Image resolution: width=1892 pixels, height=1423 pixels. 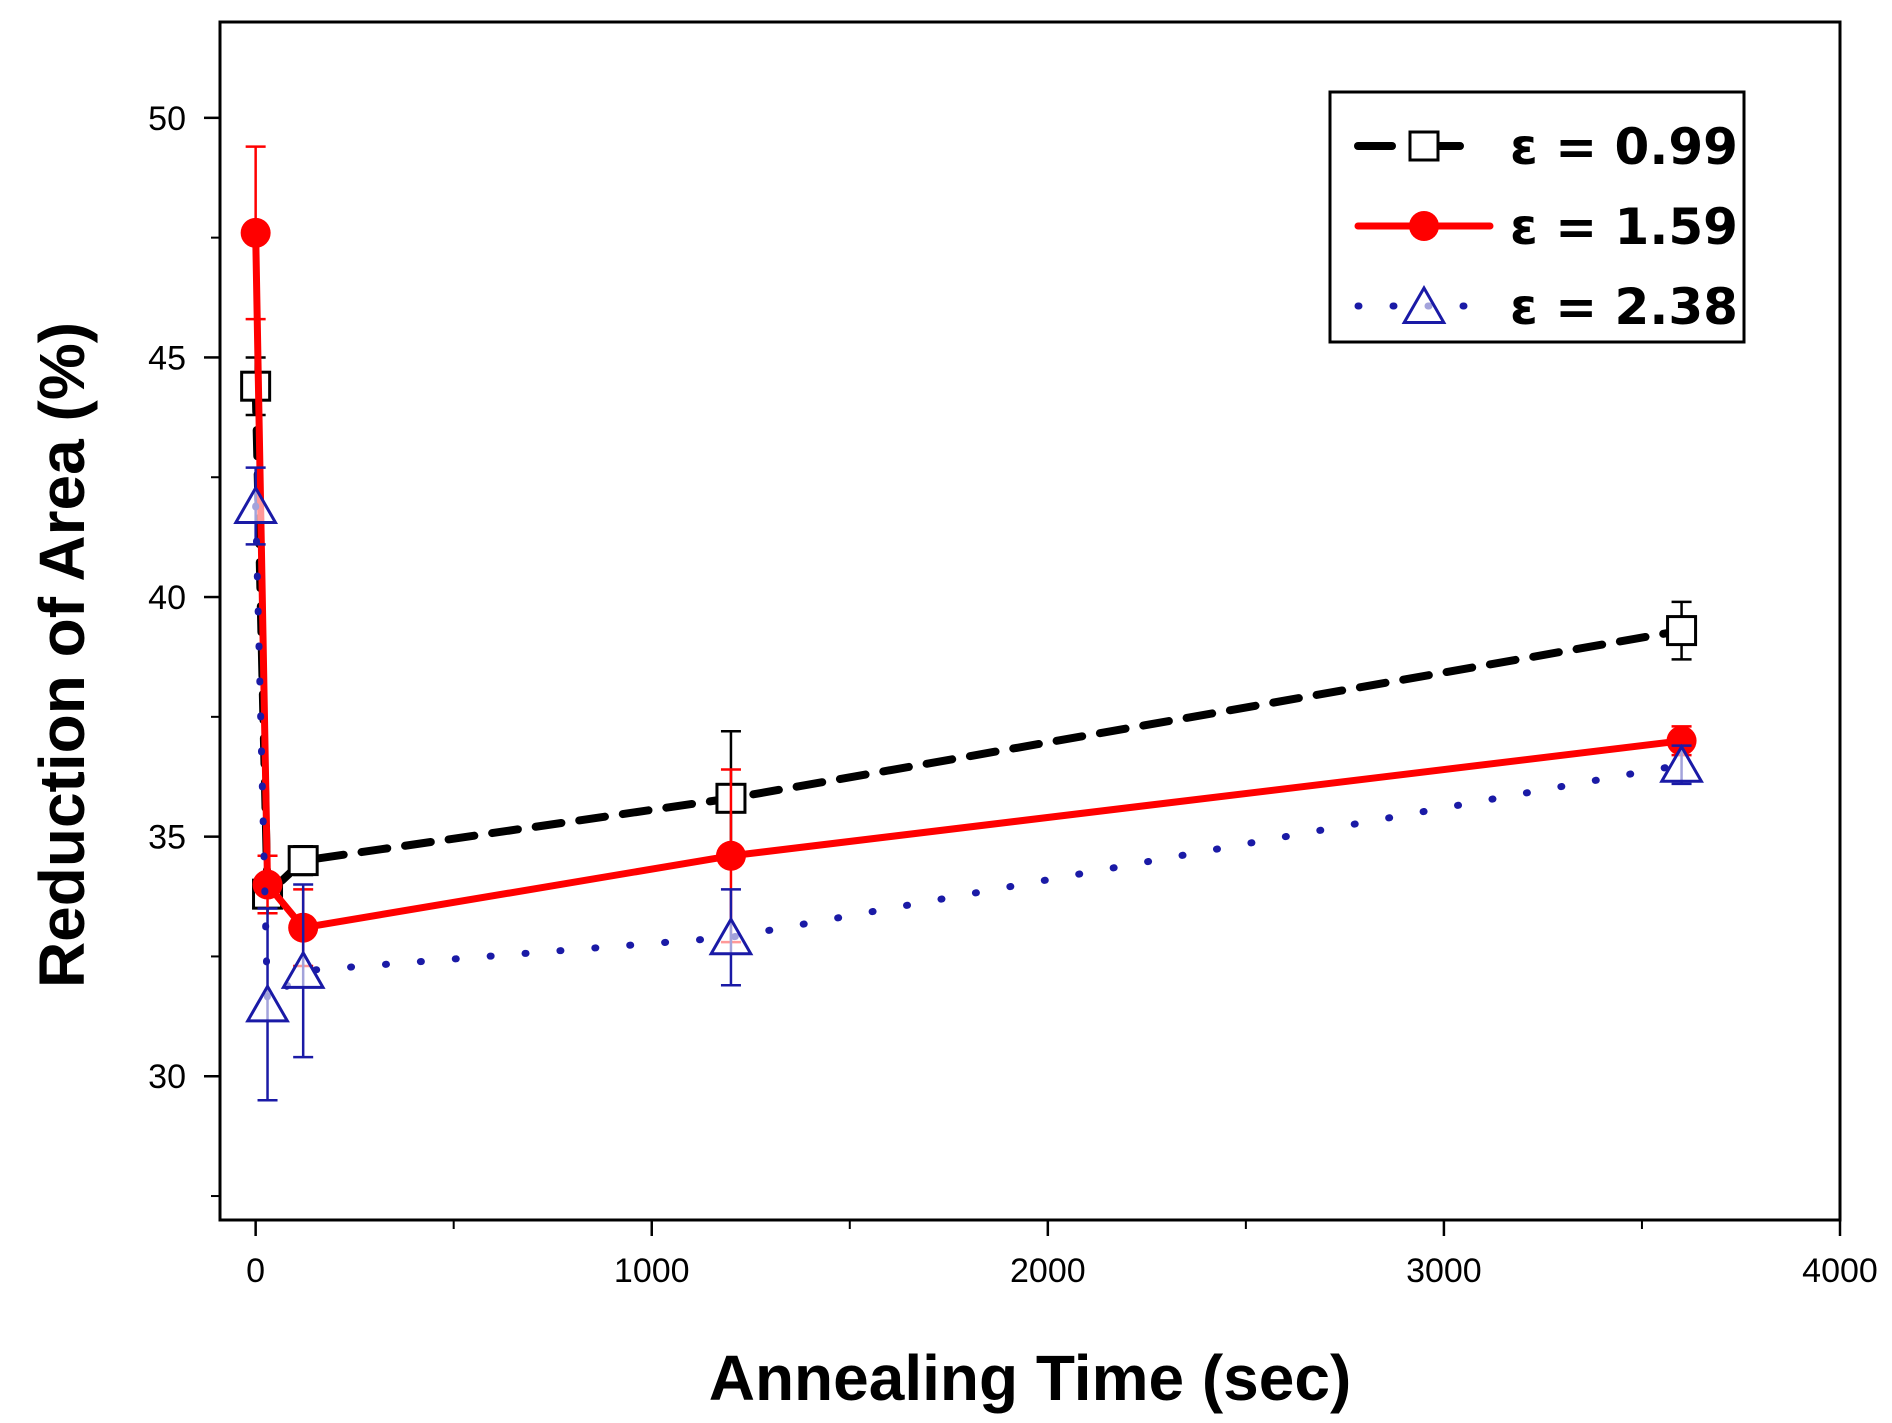 What do you see at coordinates (1624, 147) in the screenshot?
I see `legend-label: ε = 0.99` at bounding box center [1624, 147].